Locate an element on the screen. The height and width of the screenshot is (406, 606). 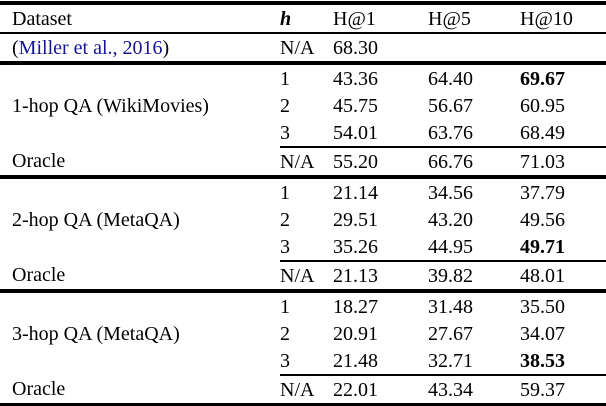
hits10-cell: 49.56 is located at coordinates (542, 219).